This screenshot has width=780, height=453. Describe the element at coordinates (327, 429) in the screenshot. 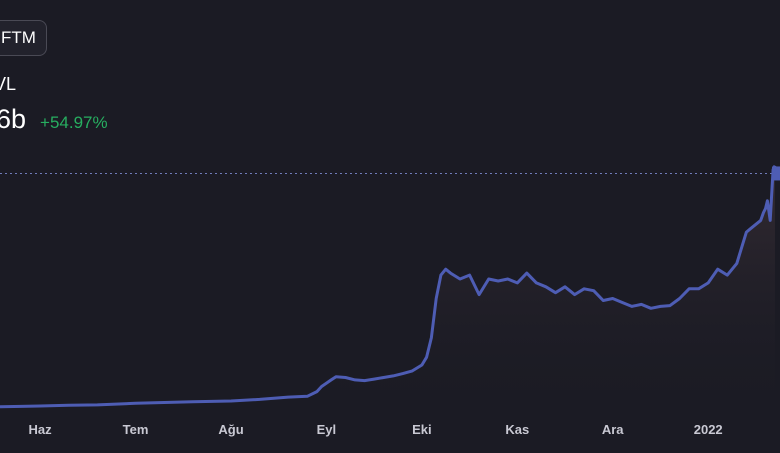

I see `x-tick-label: Eyl` at that location.